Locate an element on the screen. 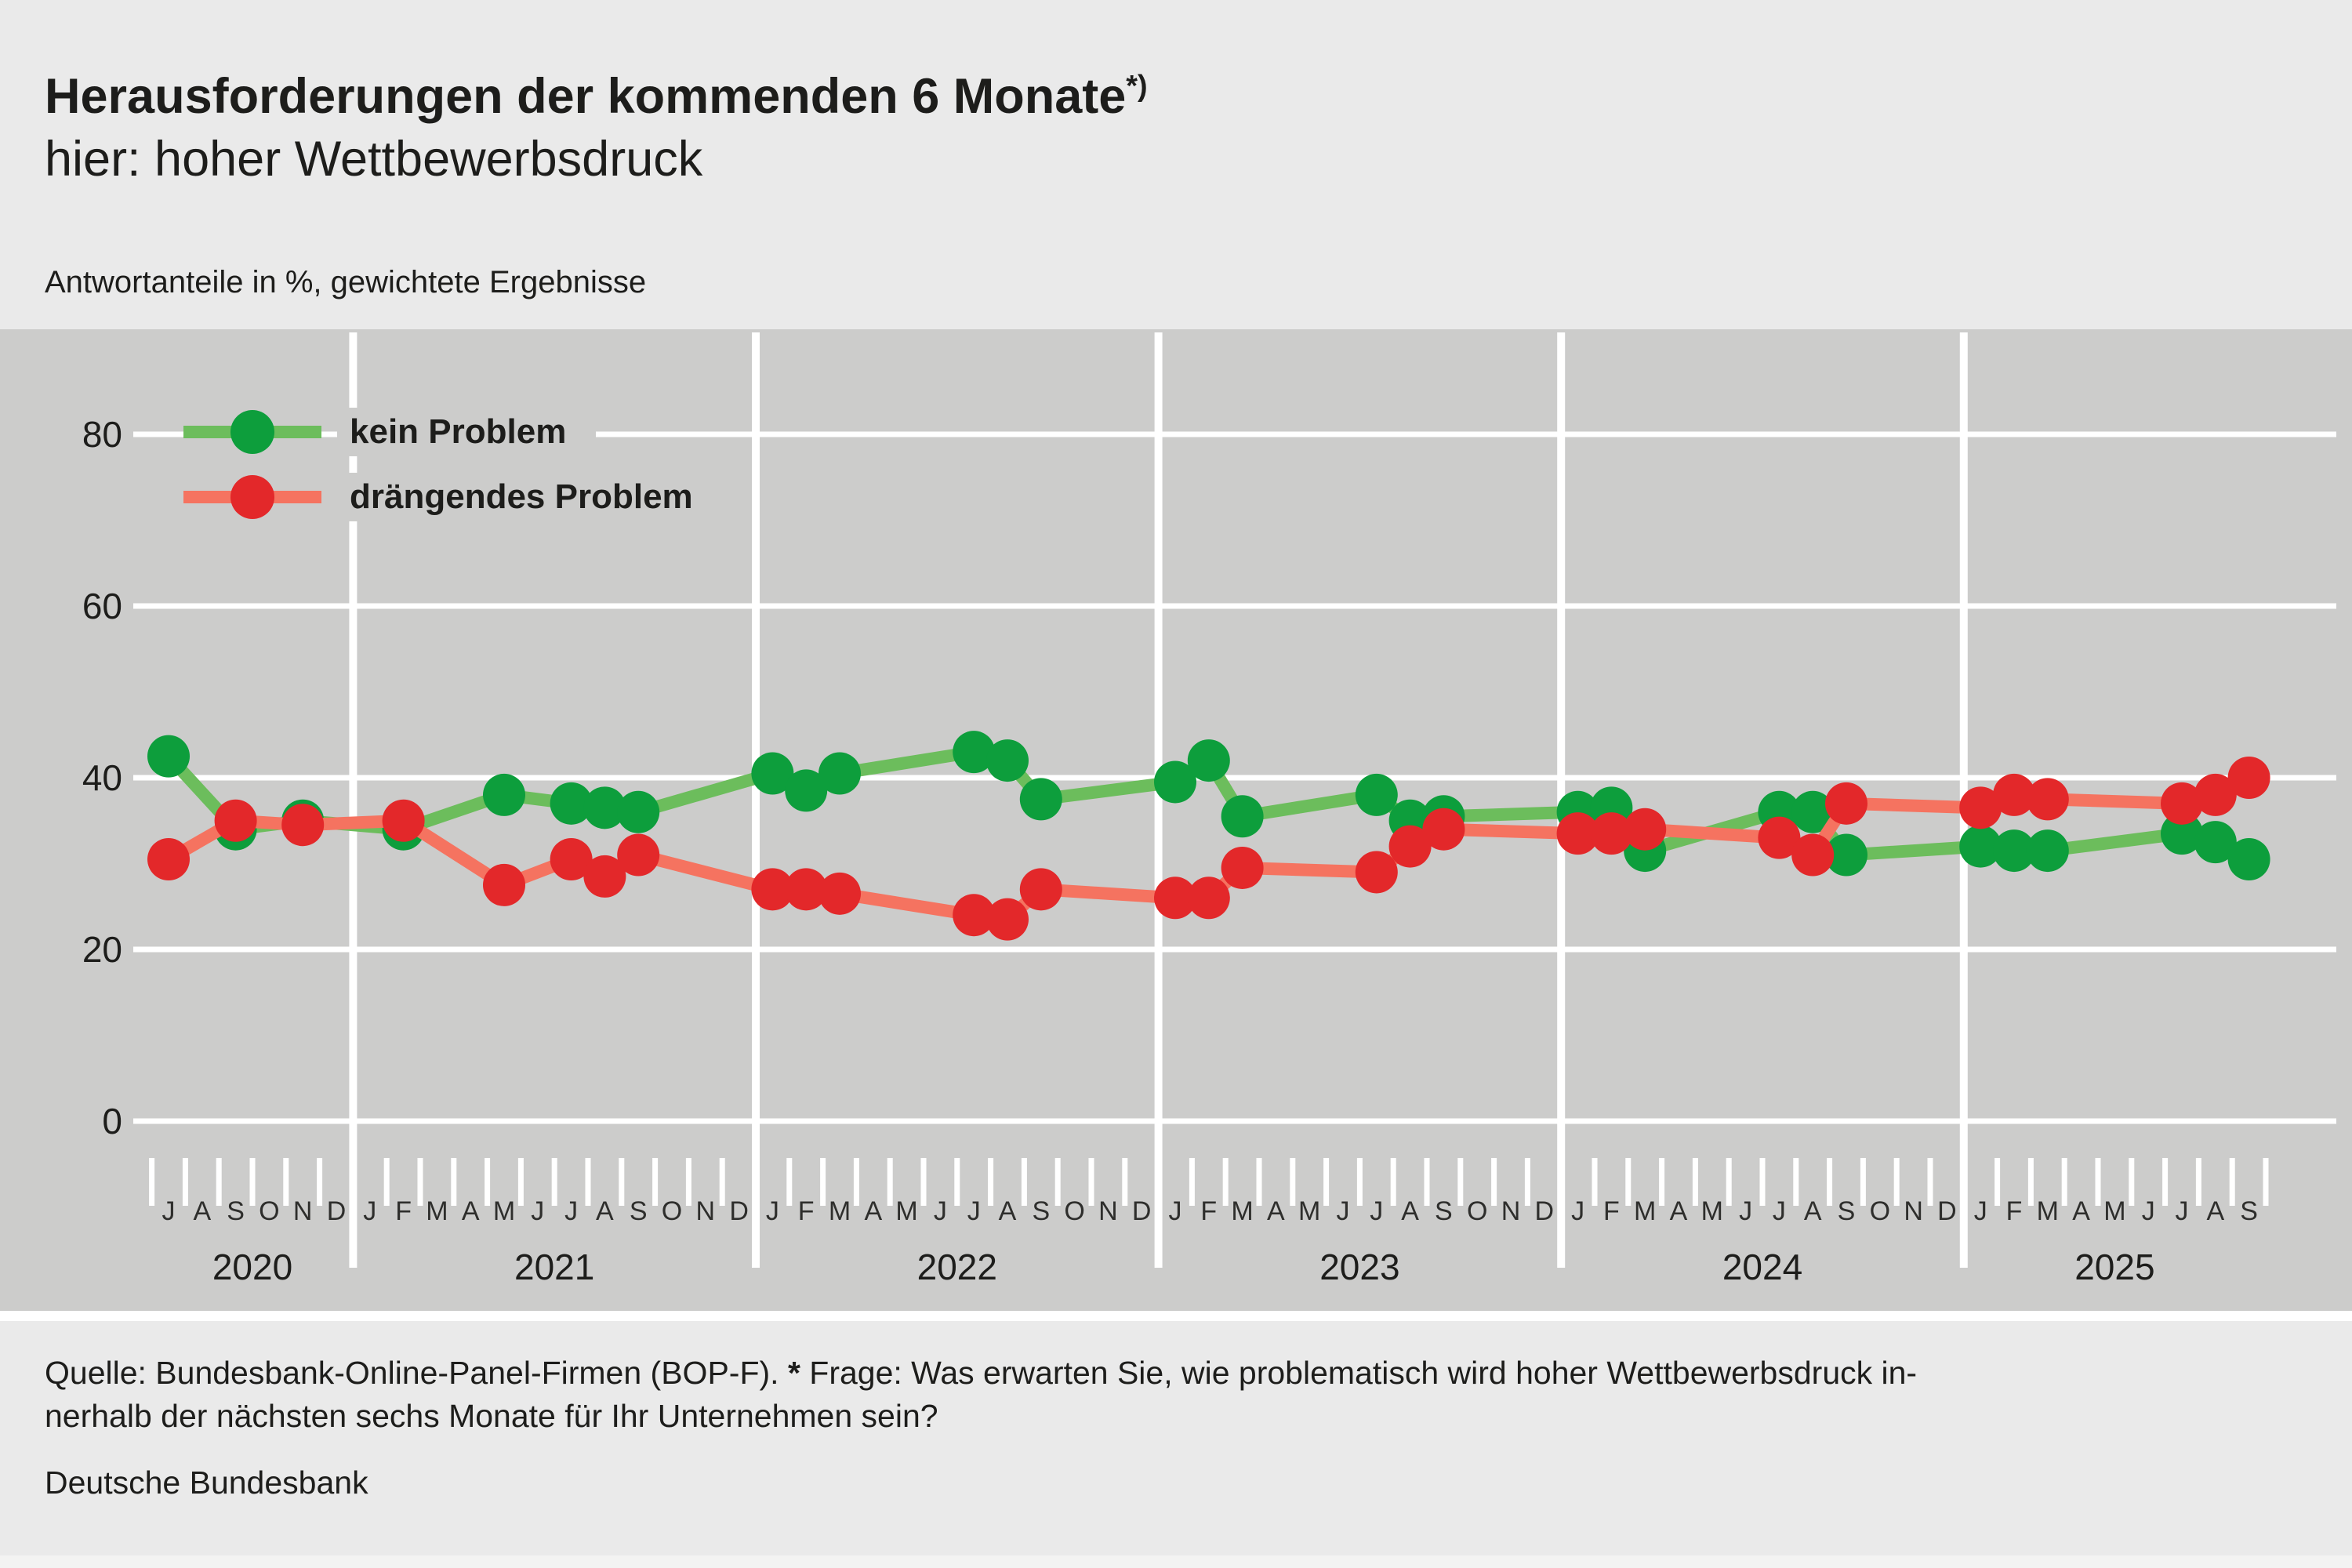  year-label-2022: 2022 is located at coordinates (957, 1267).